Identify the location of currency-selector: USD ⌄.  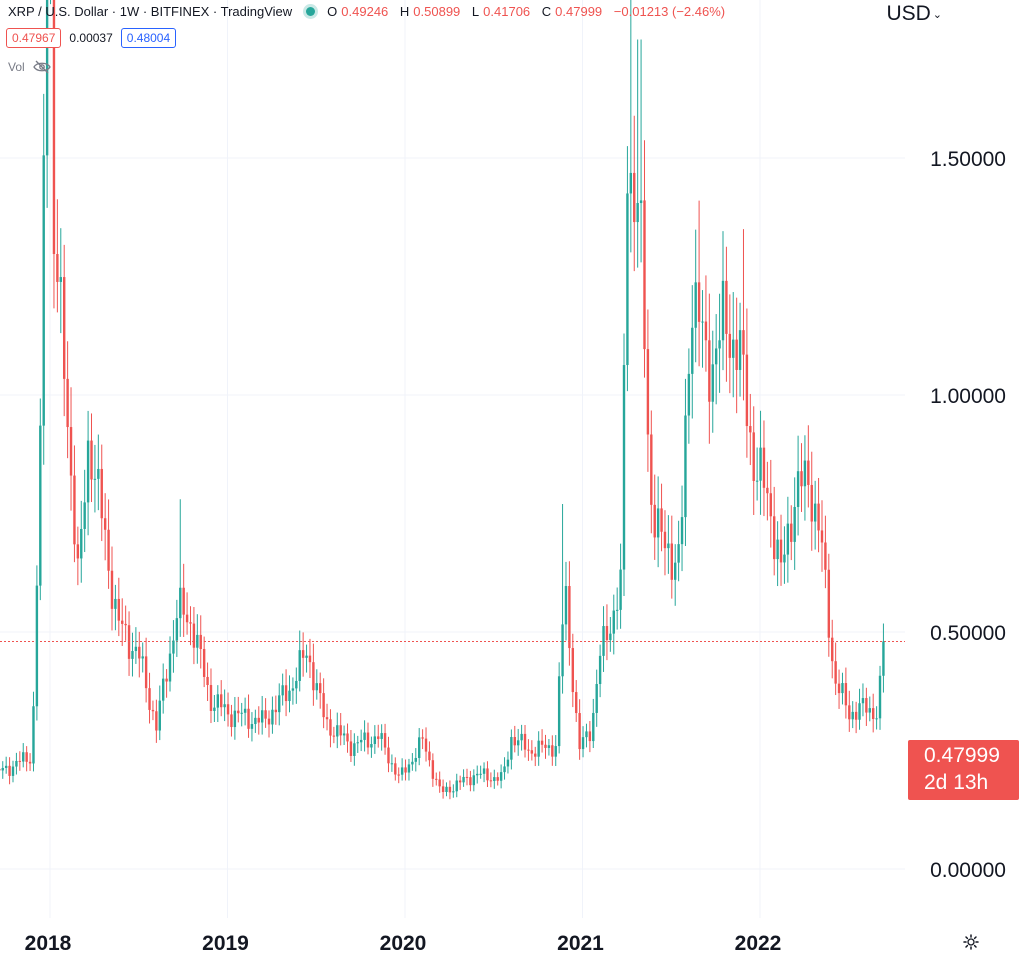
(914, 14).